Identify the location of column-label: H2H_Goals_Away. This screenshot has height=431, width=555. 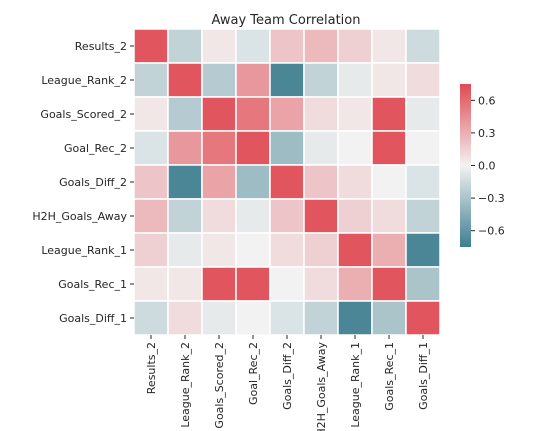
(321, 386).